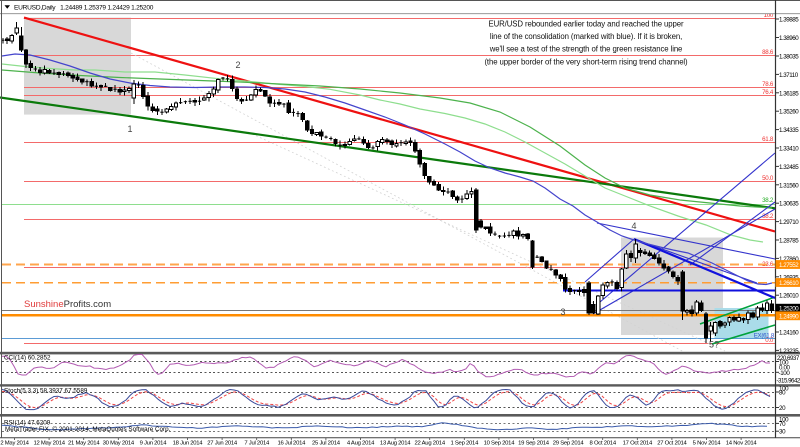  Describe the element at coordinates (789, 93) in the screenshot. I see `svg-text: 1.36185` at that location.